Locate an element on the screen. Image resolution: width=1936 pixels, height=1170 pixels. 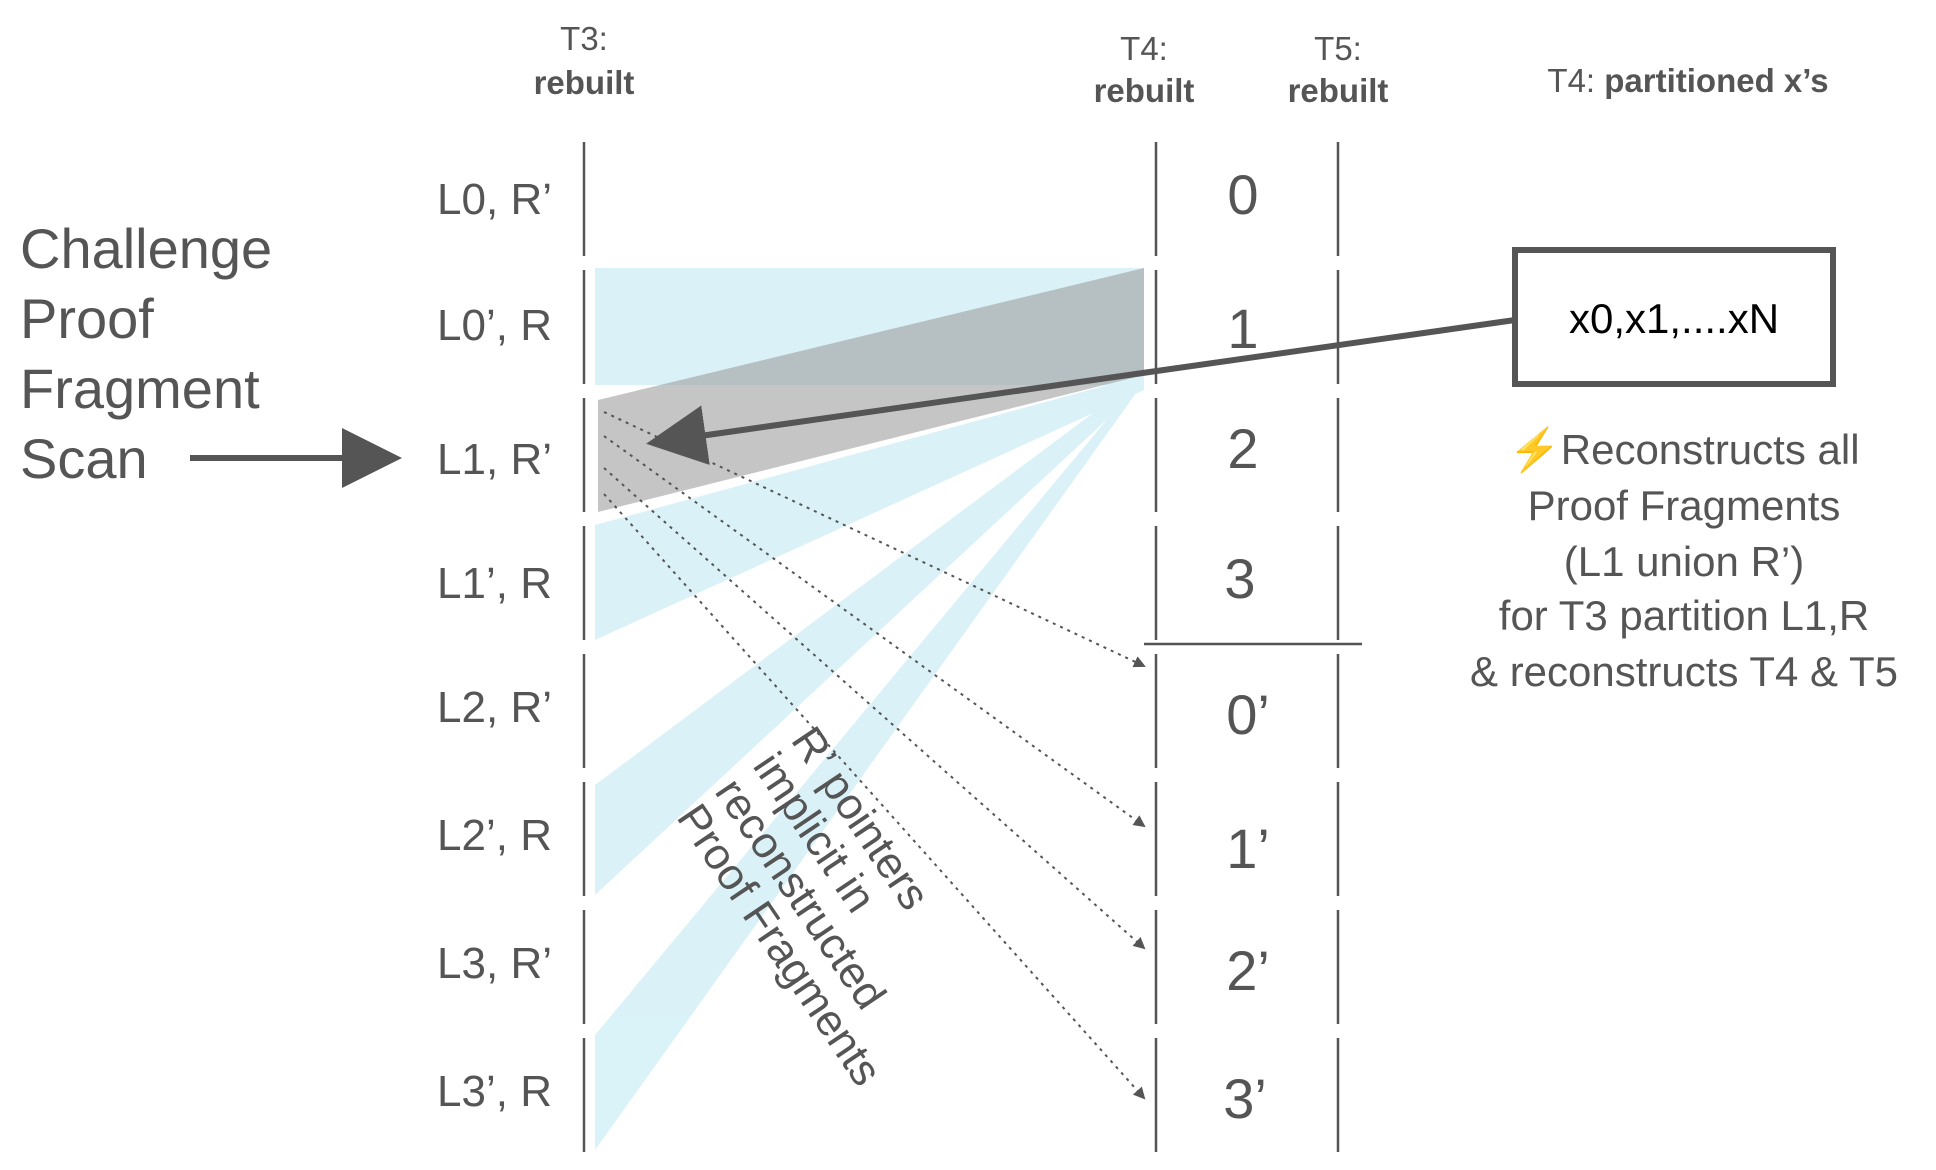
side-label: Challenge Proof Fragment Scan is located at coordinates (146, 353).